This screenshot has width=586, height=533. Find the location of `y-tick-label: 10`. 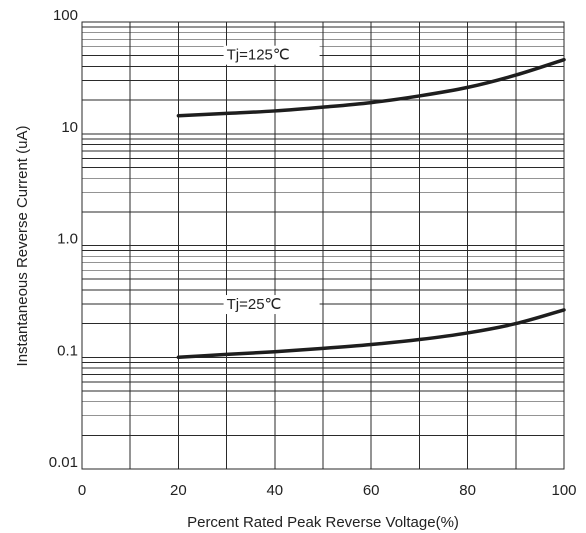

y-tick-label: 10 is located at coordinates (69, 127).